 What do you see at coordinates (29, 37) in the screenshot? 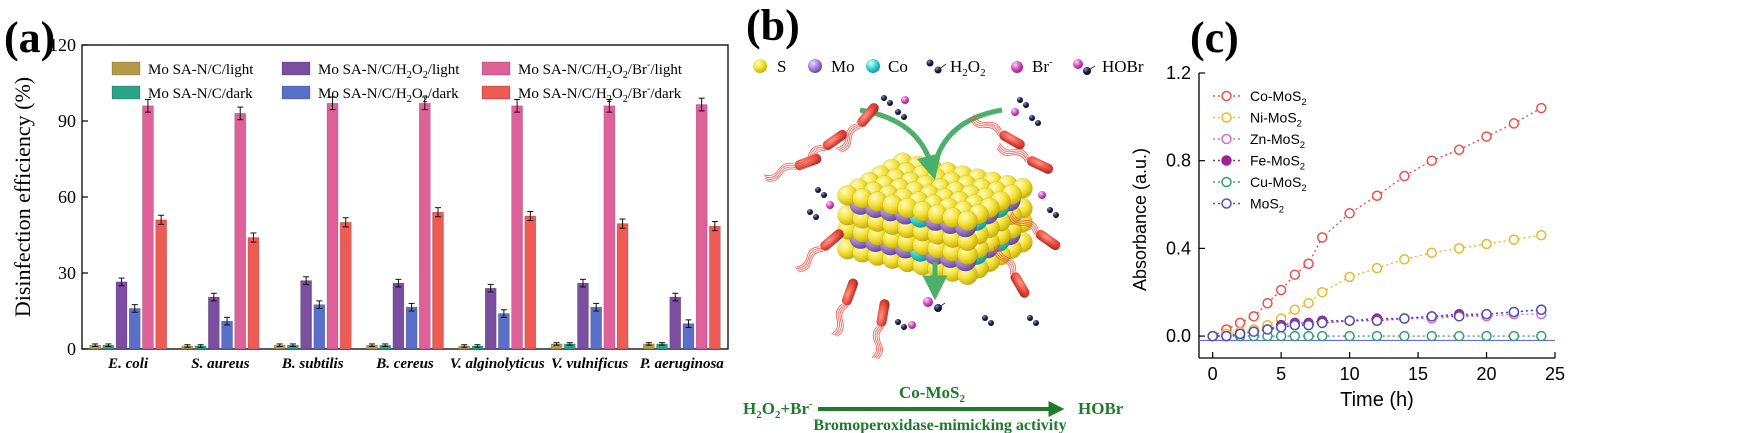
I see `panel-label-a: (a)` at bounding box center [29, 37].